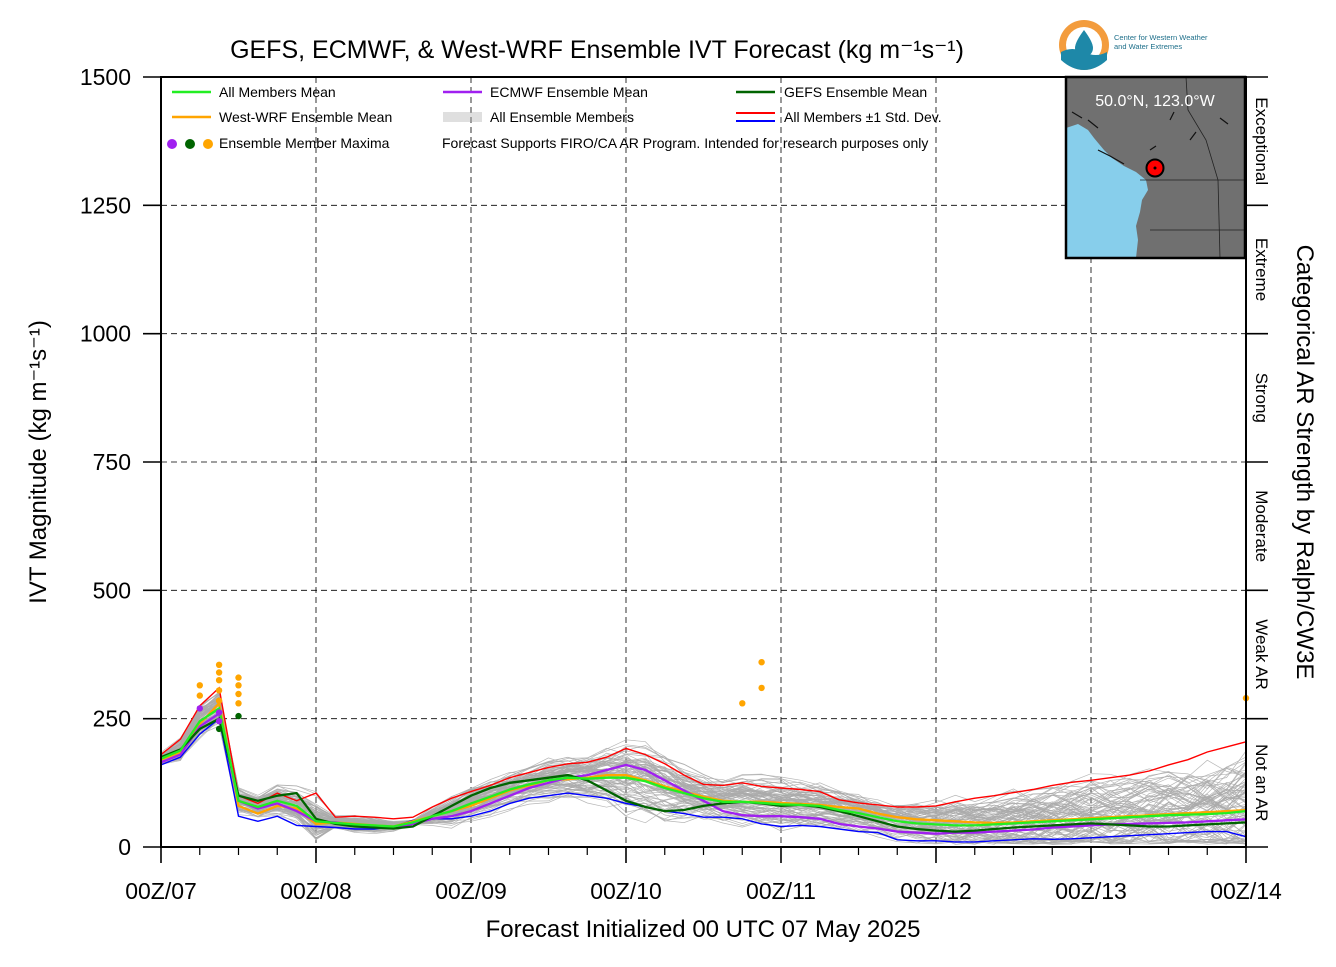 The image size is (1336, 967). Describe the element at coordinates (316, 891) in the screenshot. I see `x-tick-label: 00Z/08` at that location.